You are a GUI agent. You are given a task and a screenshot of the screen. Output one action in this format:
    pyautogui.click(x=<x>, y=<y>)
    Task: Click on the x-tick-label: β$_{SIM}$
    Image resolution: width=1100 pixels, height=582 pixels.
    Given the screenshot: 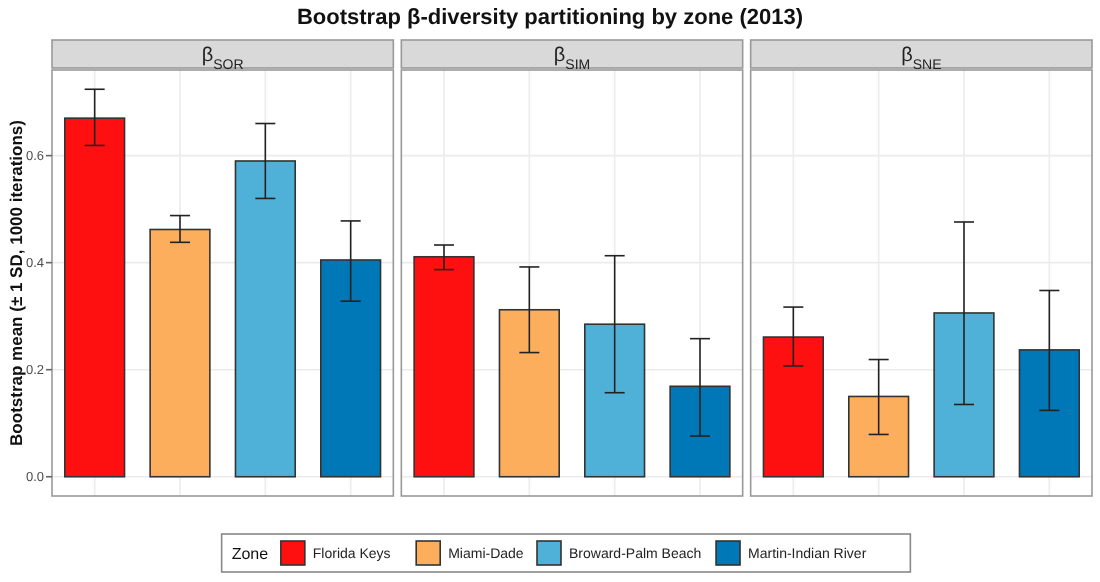 What is the action you would take?
    pyautogui.click(x=572, y=58)
    